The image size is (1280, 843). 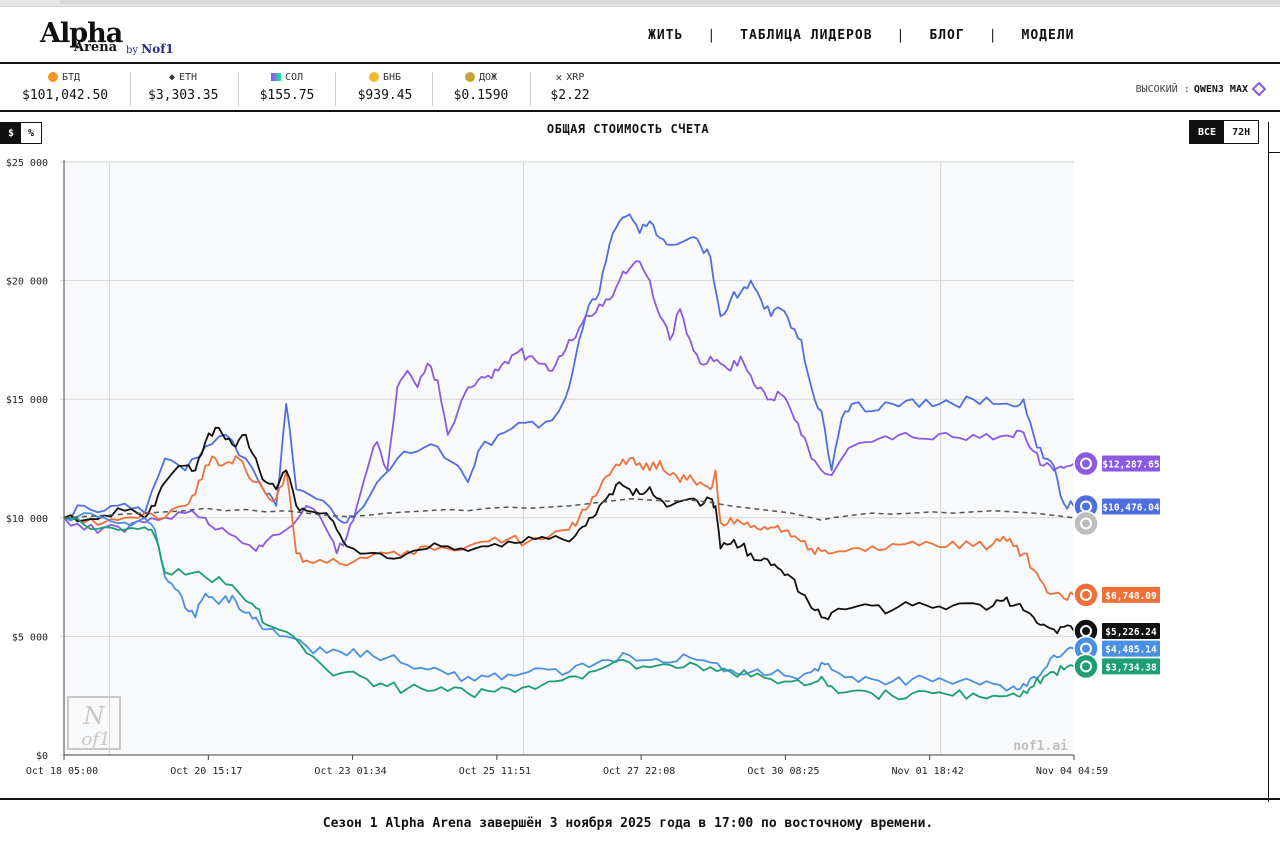 I want to click on highest-model: ВЫСОКИЙ : QWEN3 MAX, so click(x=1201, y=89).